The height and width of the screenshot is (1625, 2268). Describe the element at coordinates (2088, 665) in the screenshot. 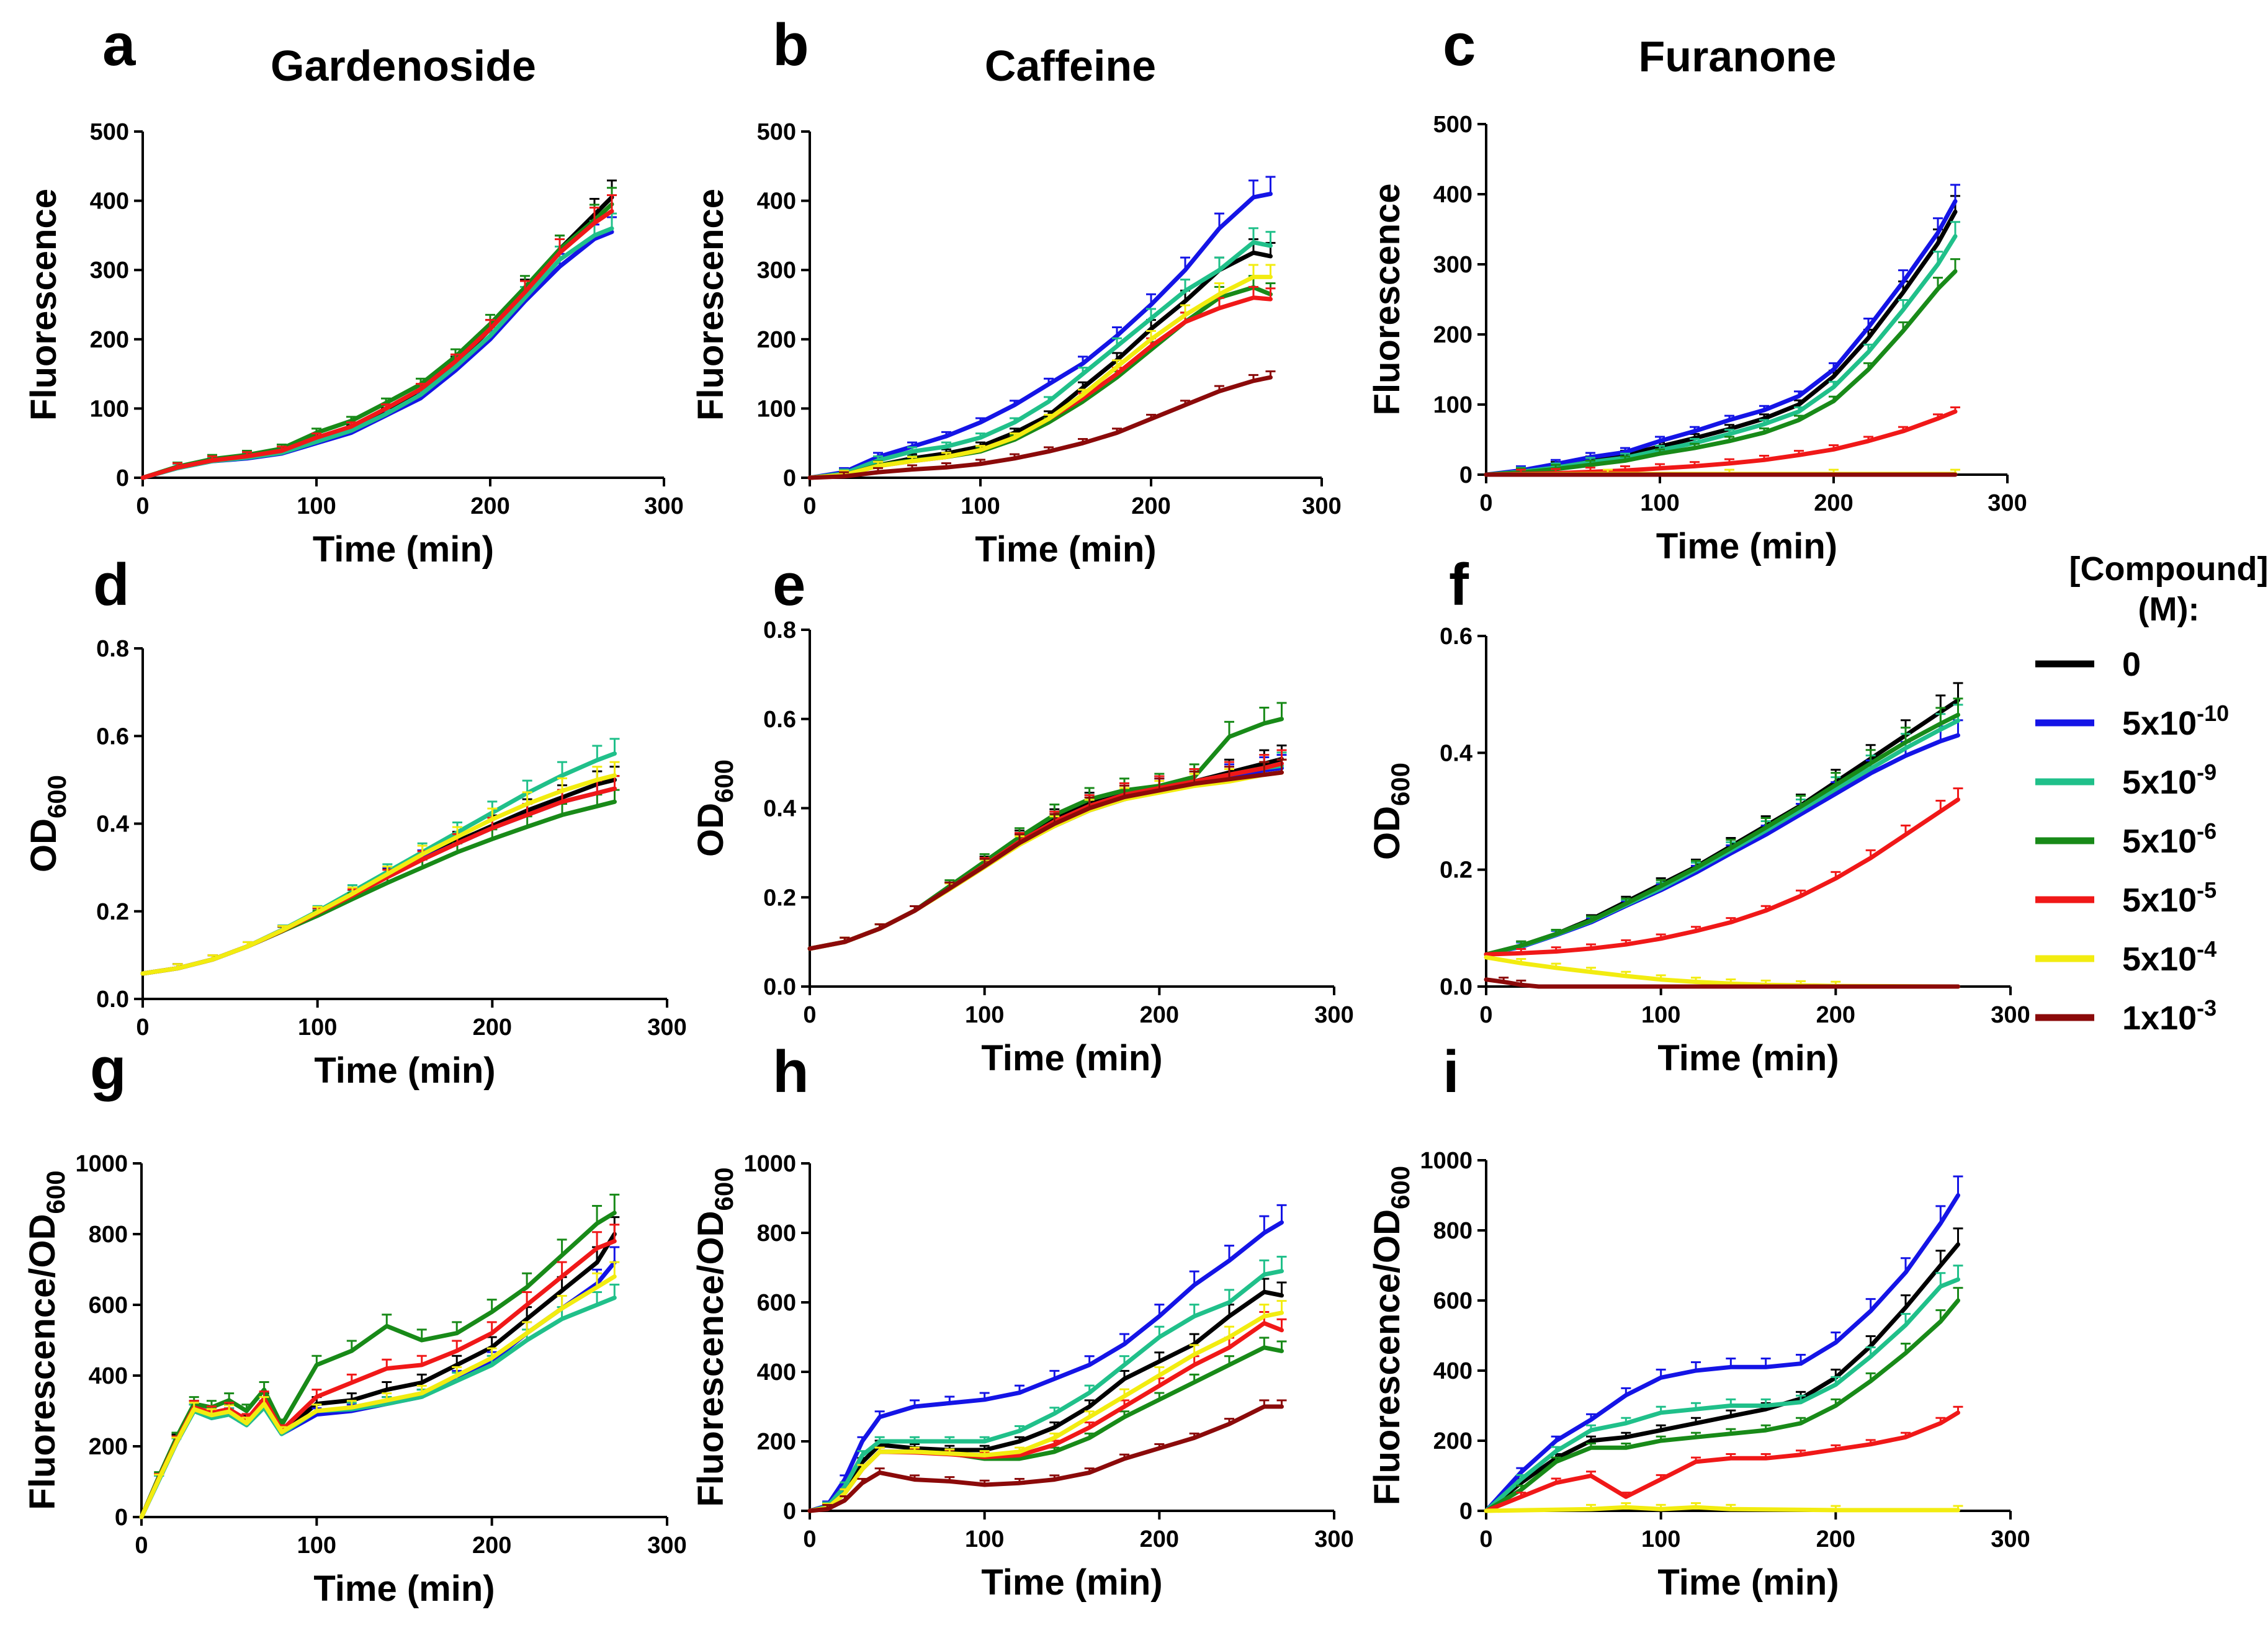

I see `legend-entry: 0` at that location.